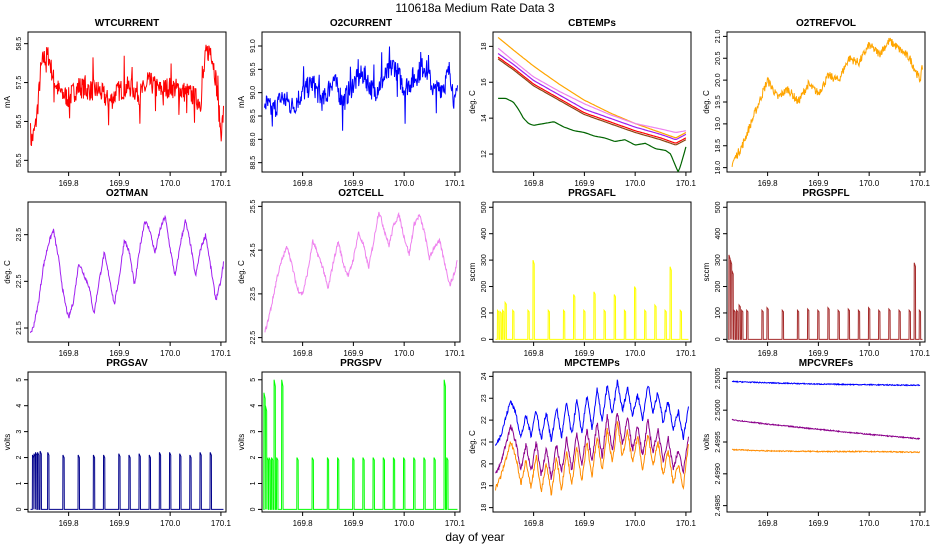  I want to click on series-PRGSAFL, so click(592, 299).